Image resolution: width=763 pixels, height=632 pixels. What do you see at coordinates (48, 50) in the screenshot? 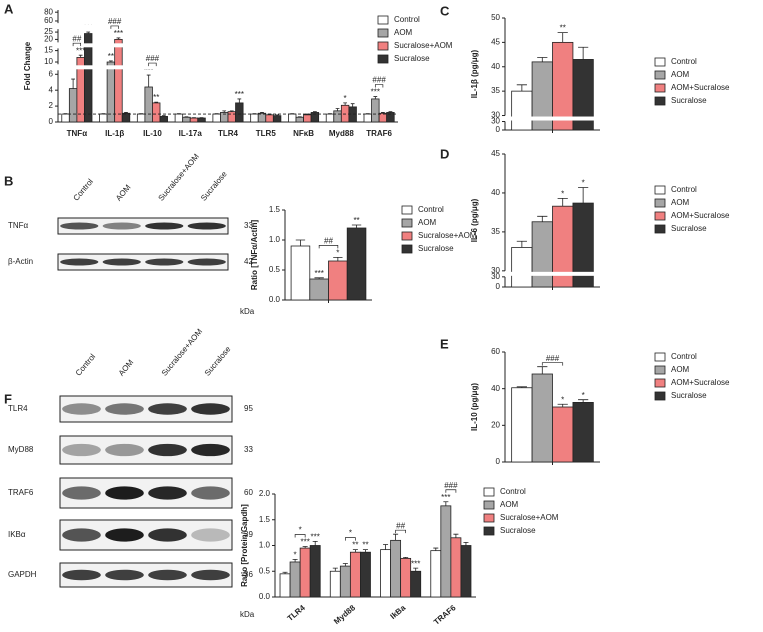
I see `y-tick-label: 15` at bounding box center [48, 50].